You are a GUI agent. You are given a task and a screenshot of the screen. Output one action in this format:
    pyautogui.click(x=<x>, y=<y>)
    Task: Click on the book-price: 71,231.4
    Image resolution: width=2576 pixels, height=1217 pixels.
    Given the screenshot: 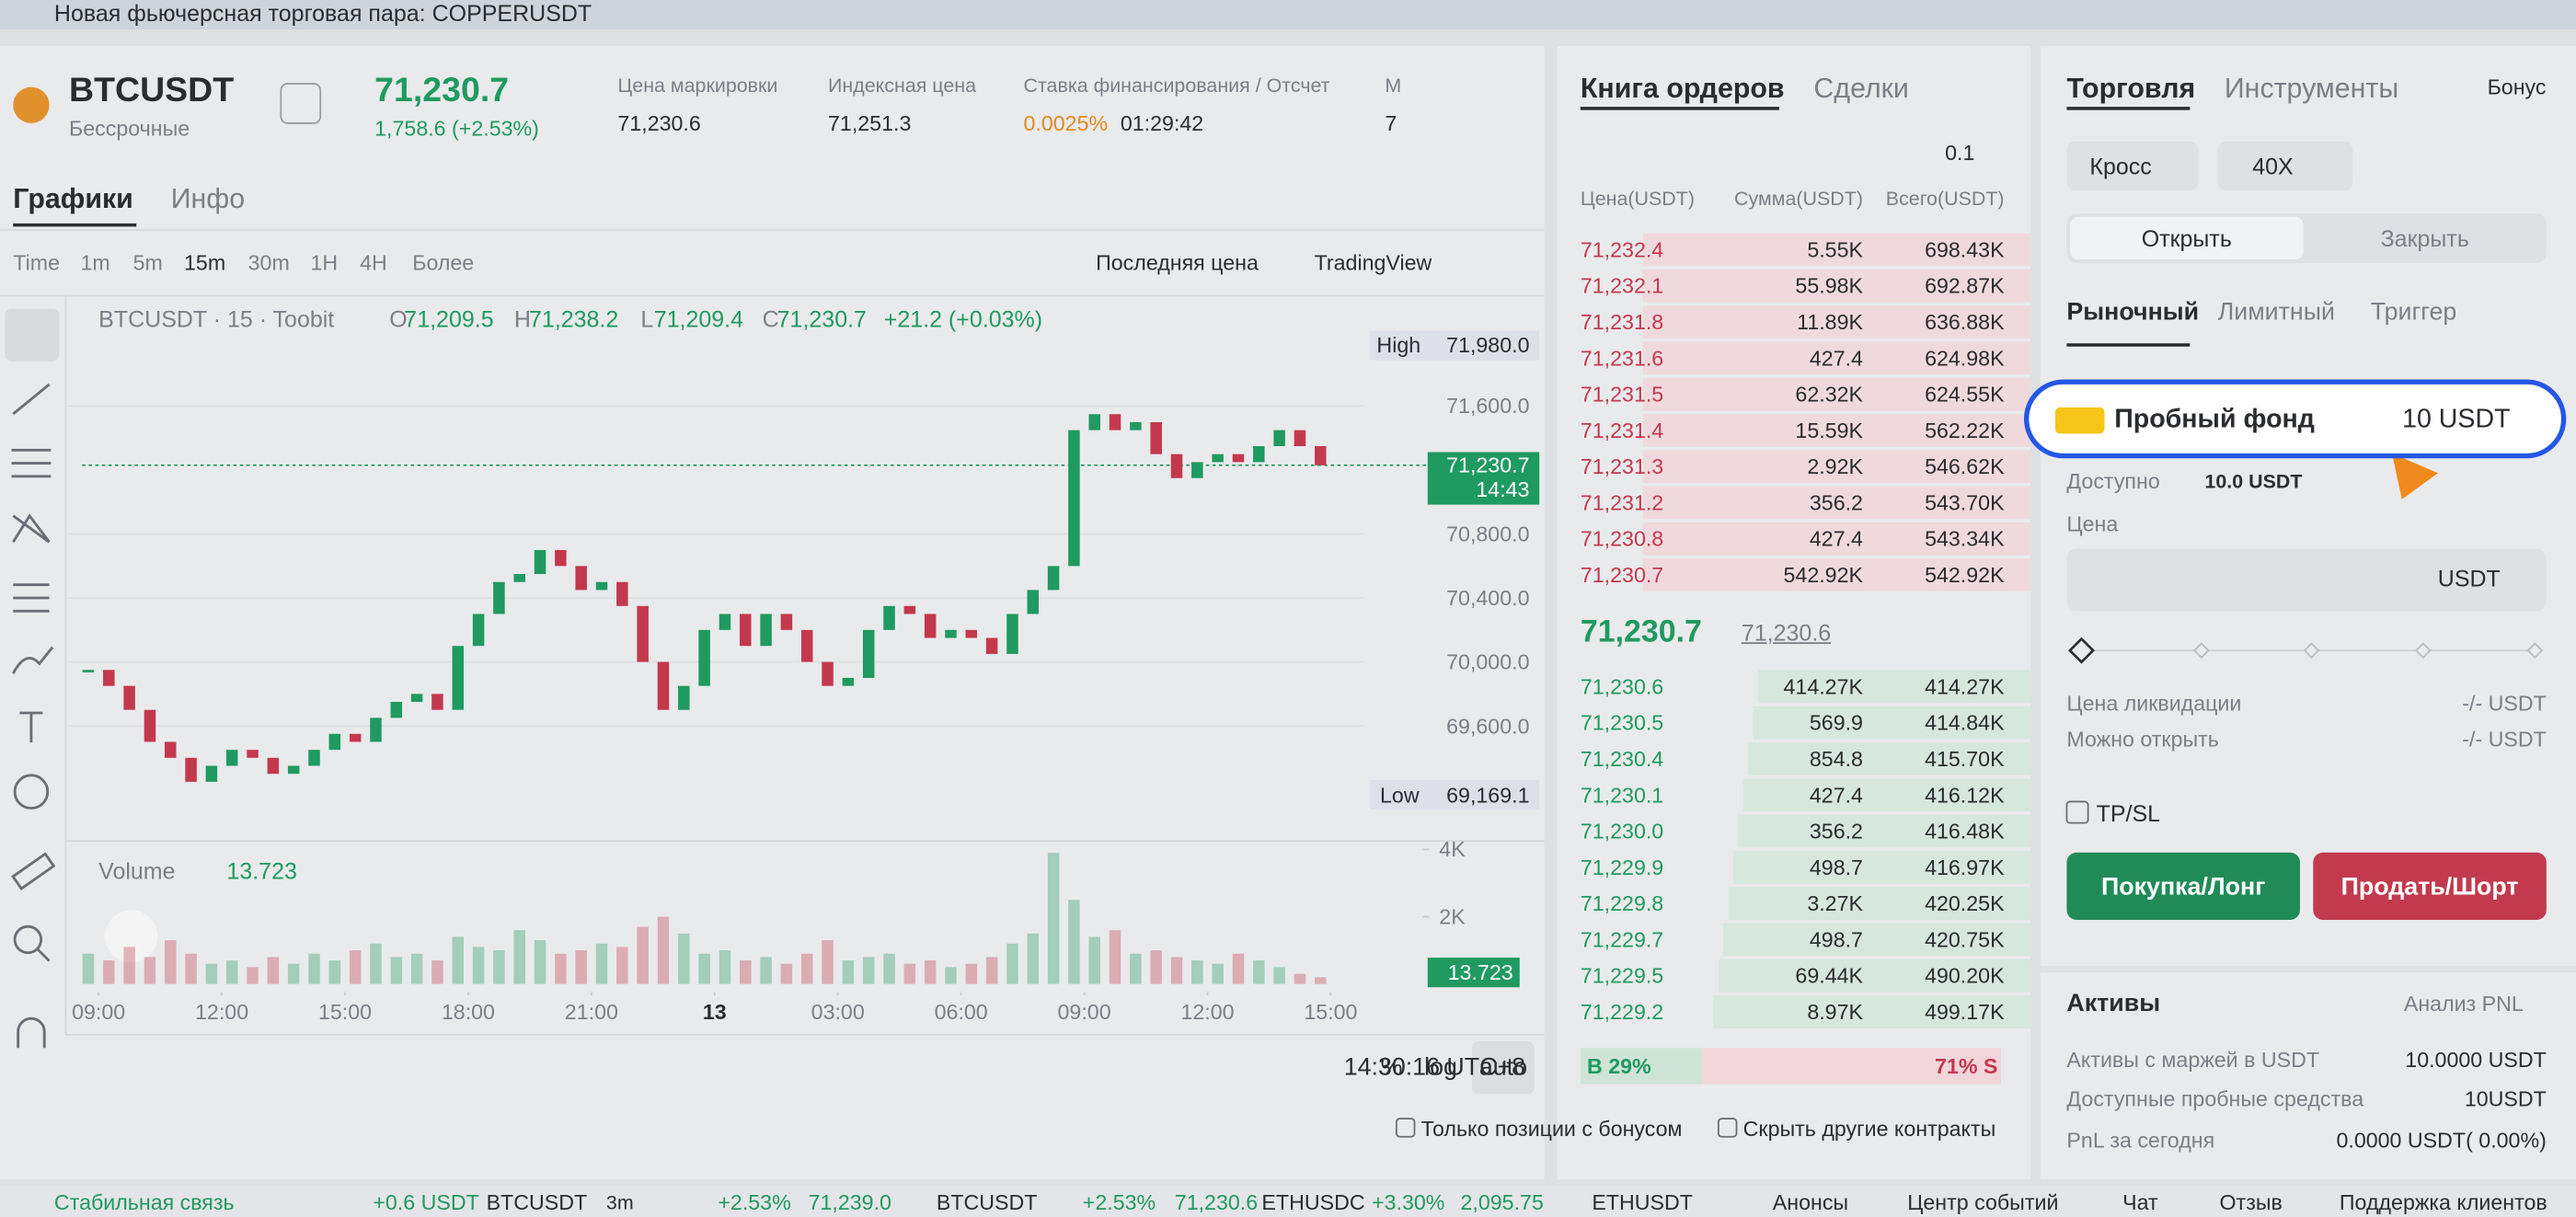 What is the action you would take?
    pyautogui.click(x=1622, y=430)
    